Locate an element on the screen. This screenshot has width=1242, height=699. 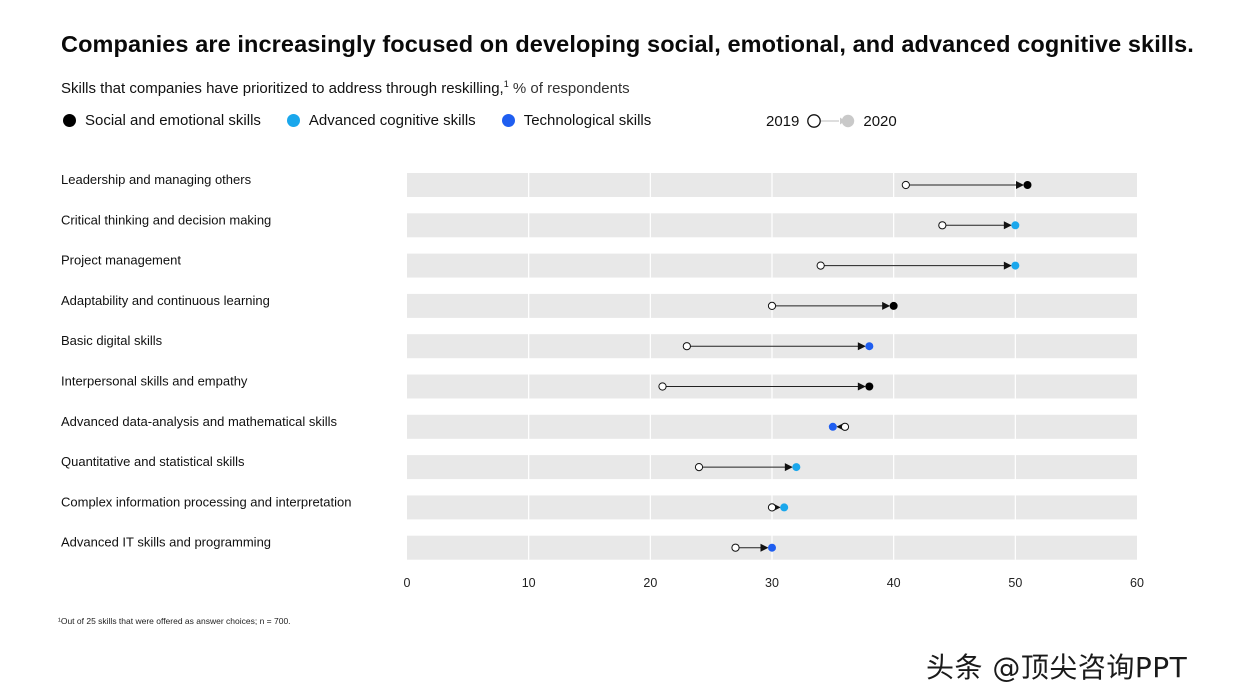
legend-item-tech: Technological skills is located at coordinates (576, 120).